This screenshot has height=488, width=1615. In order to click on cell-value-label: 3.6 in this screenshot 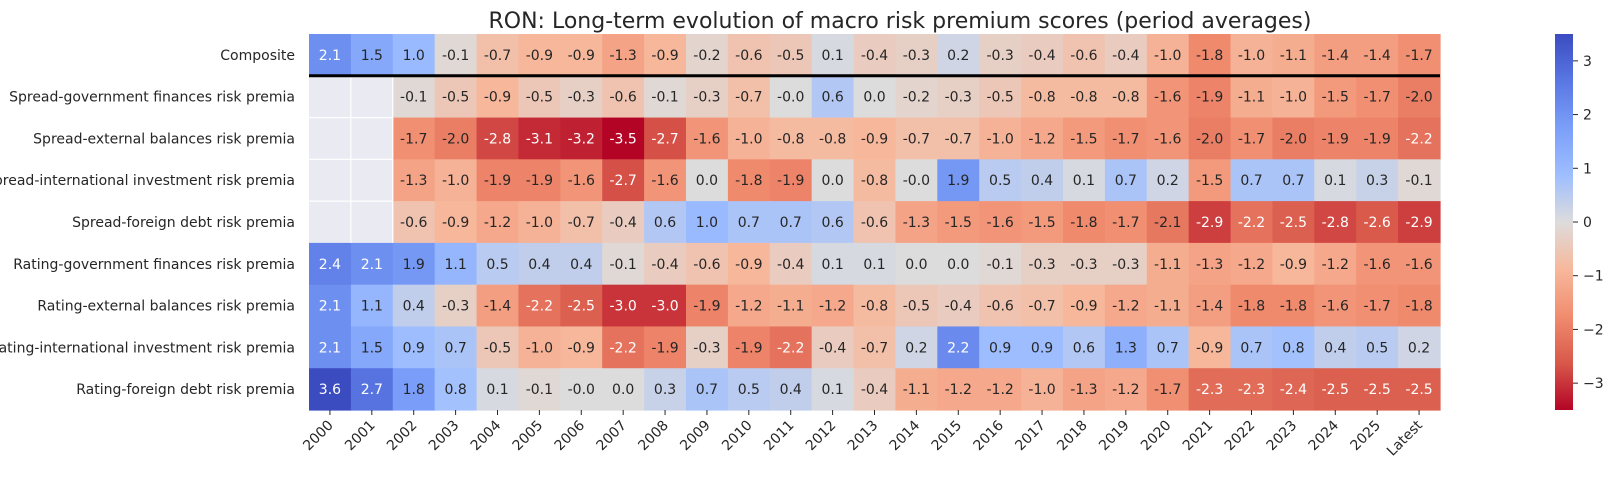, I will do `click(330, 390)`.